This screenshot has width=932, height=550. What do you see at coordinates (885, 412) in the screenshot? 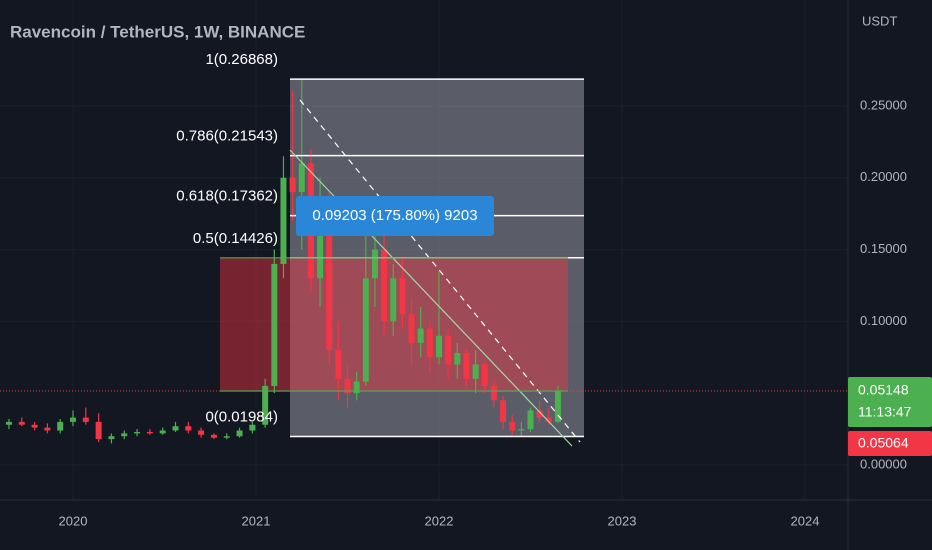
I see `countdown-label: 11:13:47` at bounding box center [885, 412].